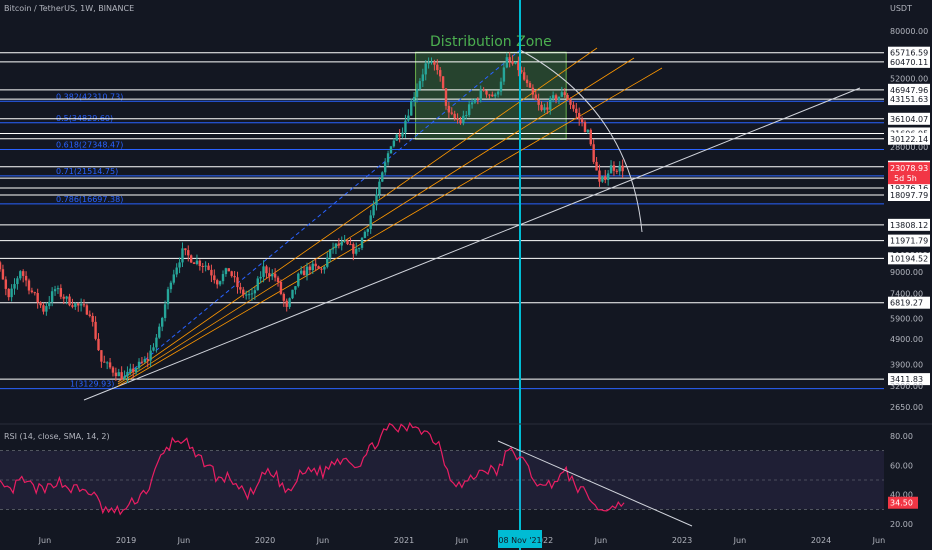 The image size is (932, 550). What do you see at coordinates (906, 386) in the screenshot?
I see `price-tick: 3200.00` at bounding box center [906, 386].